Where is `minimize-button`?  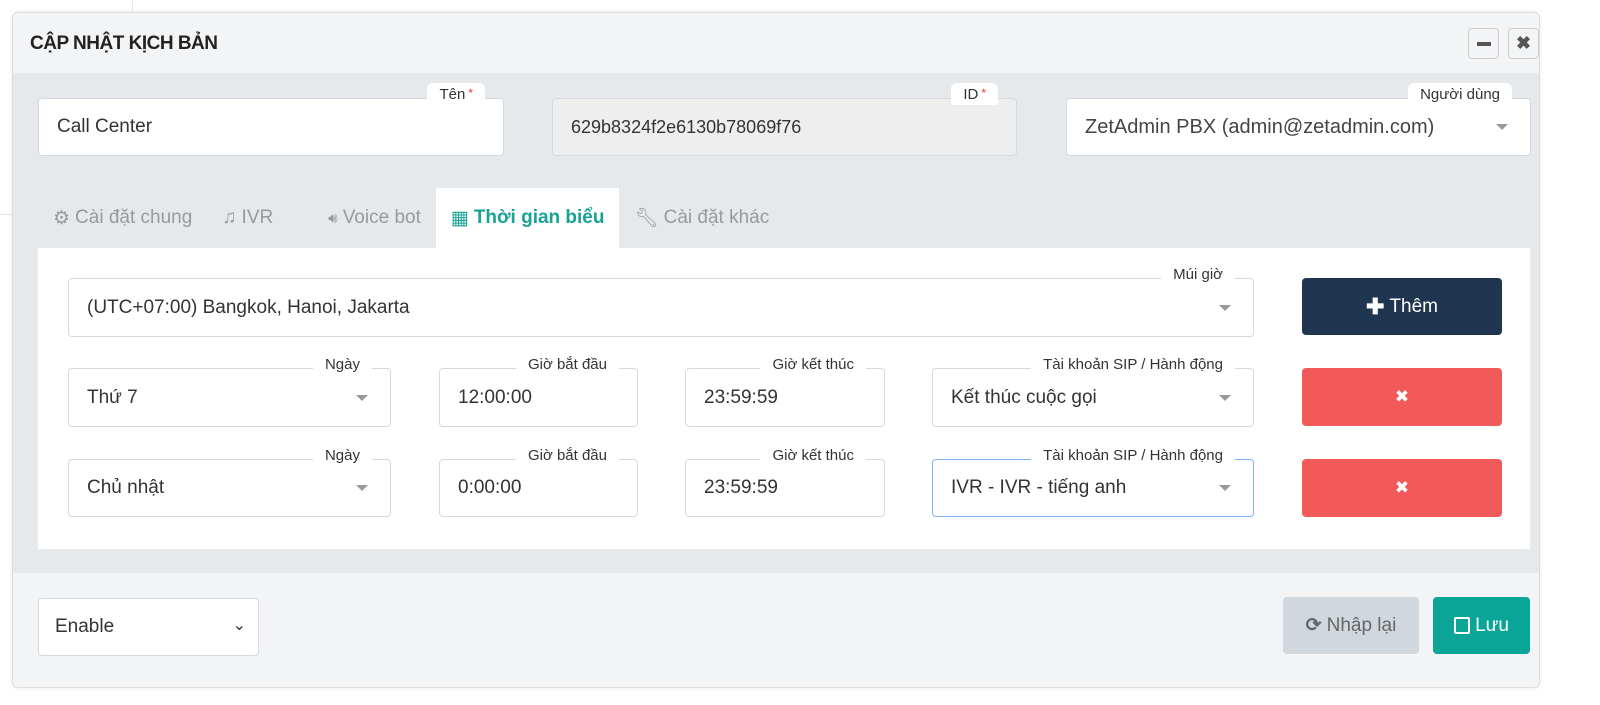 minimize-button is located at coordinates (1483, 43).